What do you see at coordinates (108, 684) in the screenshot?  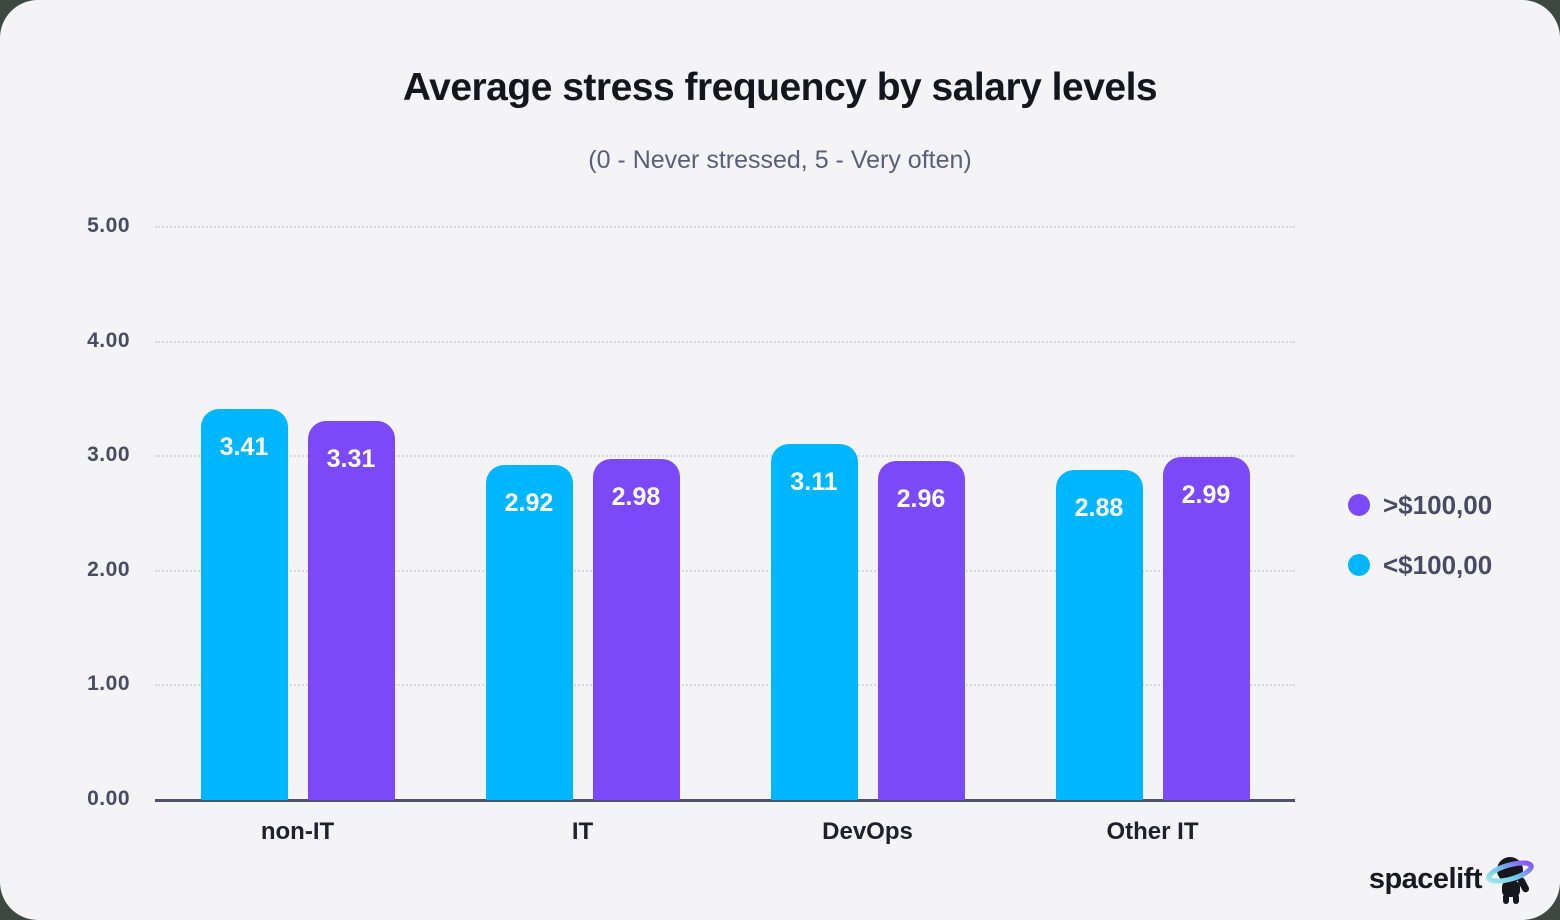 I see `y-tick-label: 1.00` at bounding box center [108, 684].